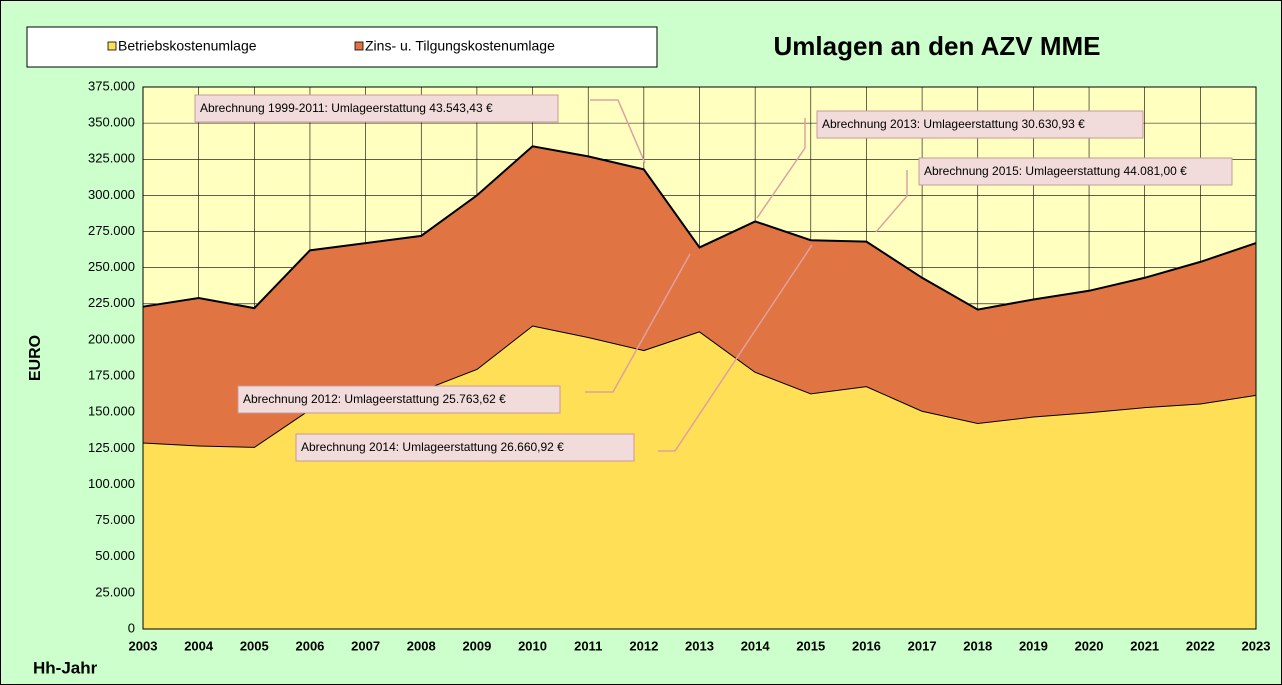  I want to click on y-tick-label: 300.000, so click(111, 194).